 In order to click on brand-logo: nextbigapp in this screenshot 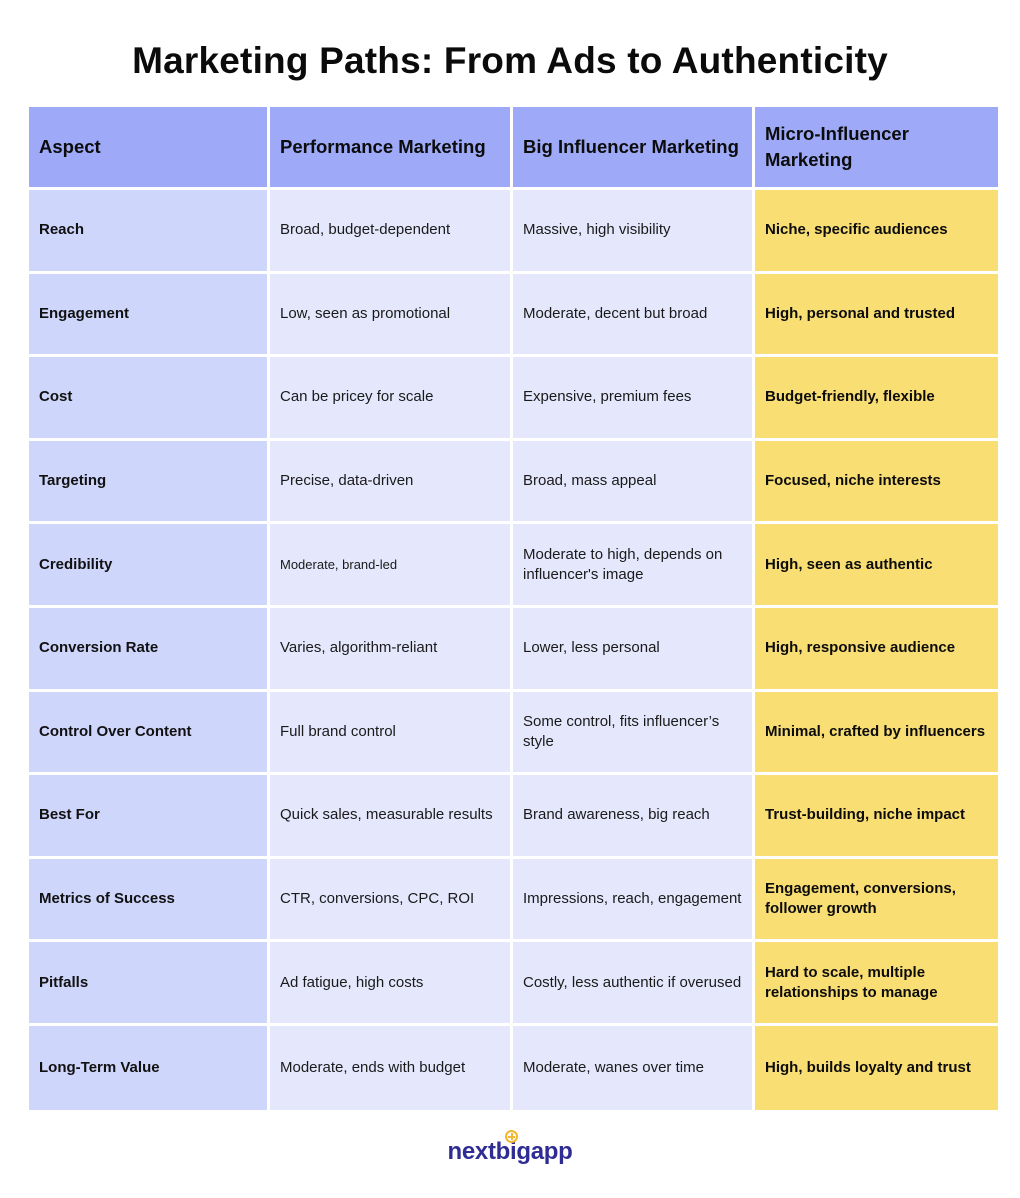, I will do `click(510, 1148)`.